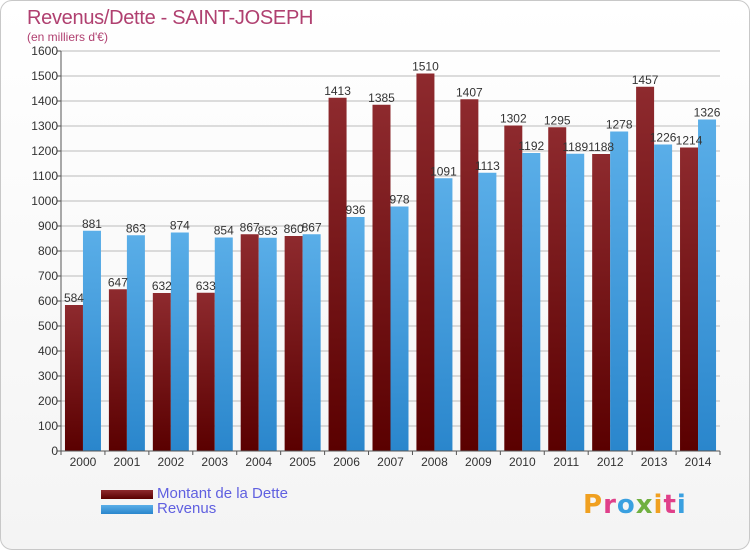 This screenshot has width=750, height=550. I want to click on x-tick-label: 2006, so click(346, 462).